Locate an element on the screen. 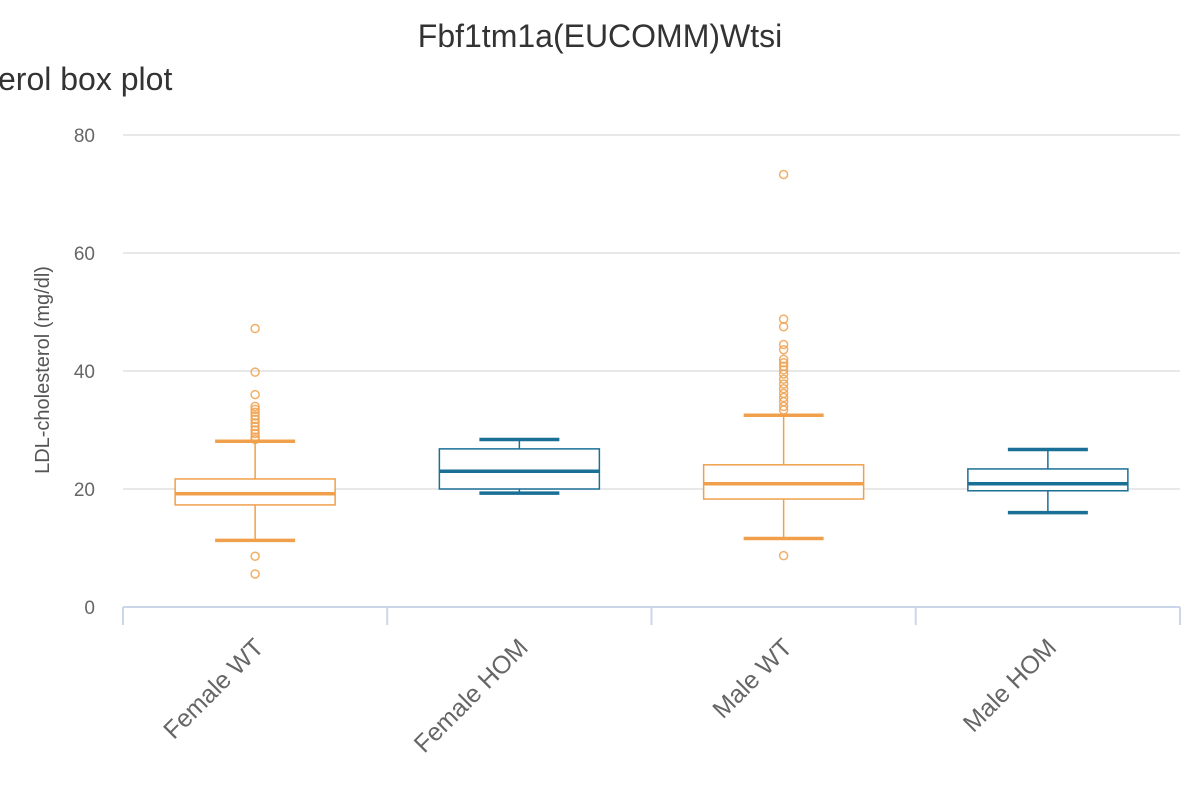 This screenshot has width=1200, height=800. x-tick-label: Male WT is located at coordinates (752, 678).